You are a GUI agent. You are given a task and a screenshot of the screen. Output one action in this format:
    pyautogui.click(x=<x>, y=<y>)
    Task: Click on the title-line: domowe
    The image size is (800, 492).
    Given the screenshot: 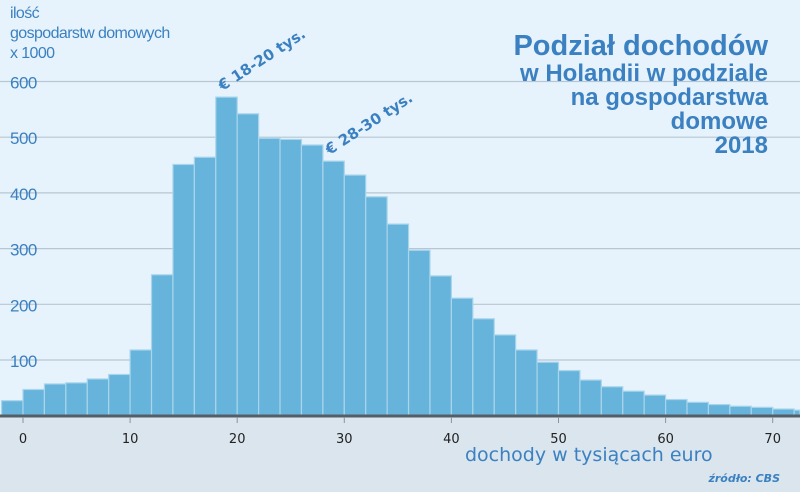 What is the action you would take?
    pyautogui.click(x=719, y=121)
    